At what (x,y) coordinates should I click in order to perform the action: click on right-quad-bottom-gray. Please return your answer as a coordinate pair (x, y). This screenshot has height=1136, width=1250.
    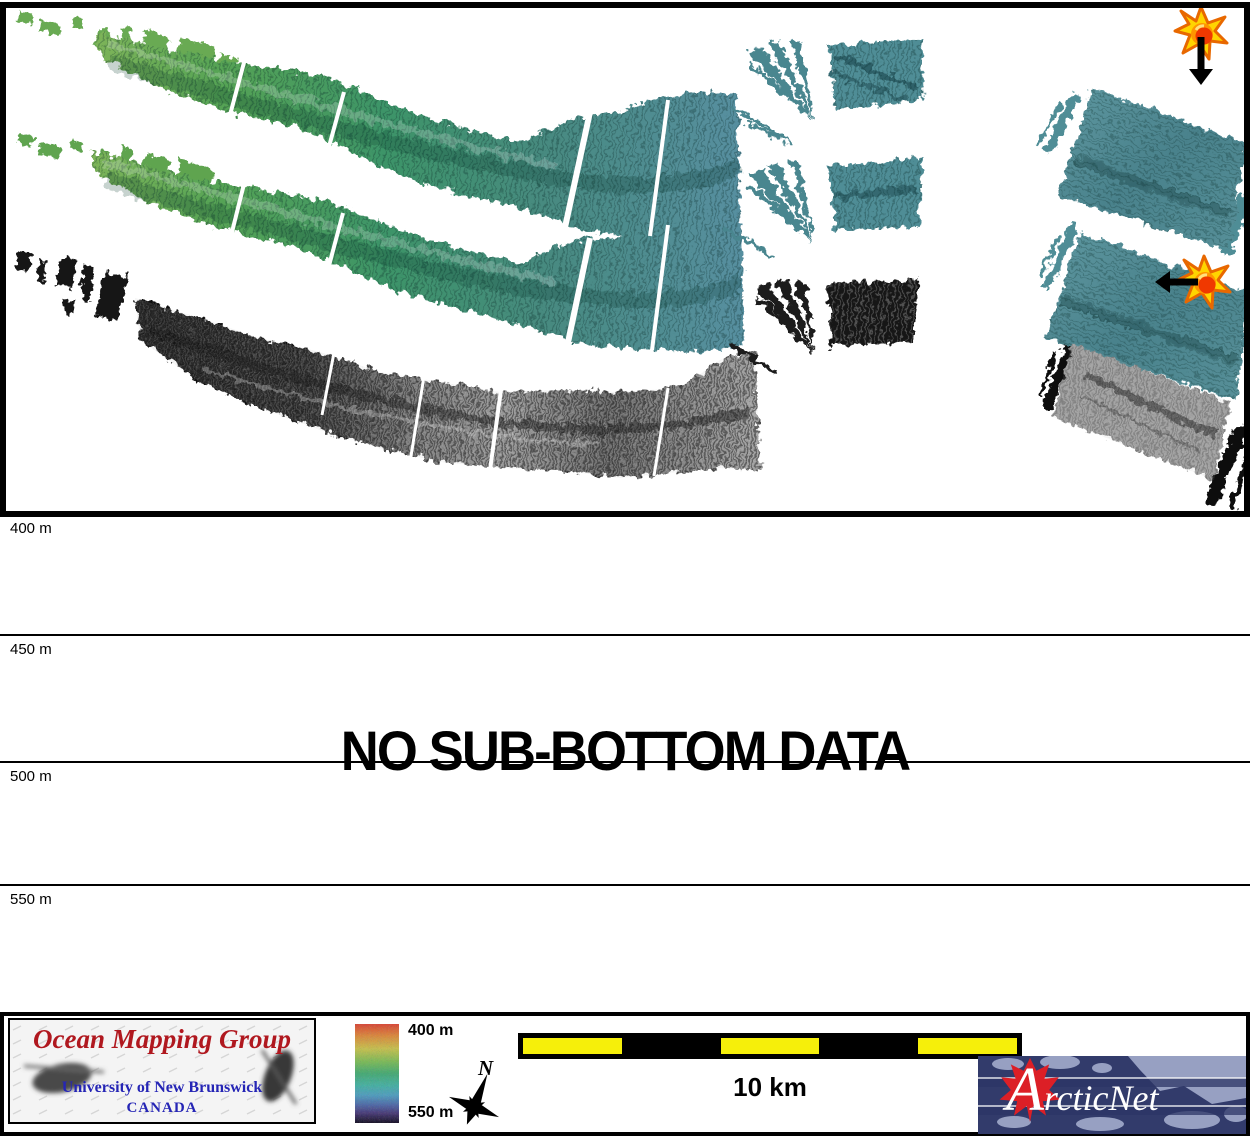
    Looking at the image, I should click on (1141, 411).